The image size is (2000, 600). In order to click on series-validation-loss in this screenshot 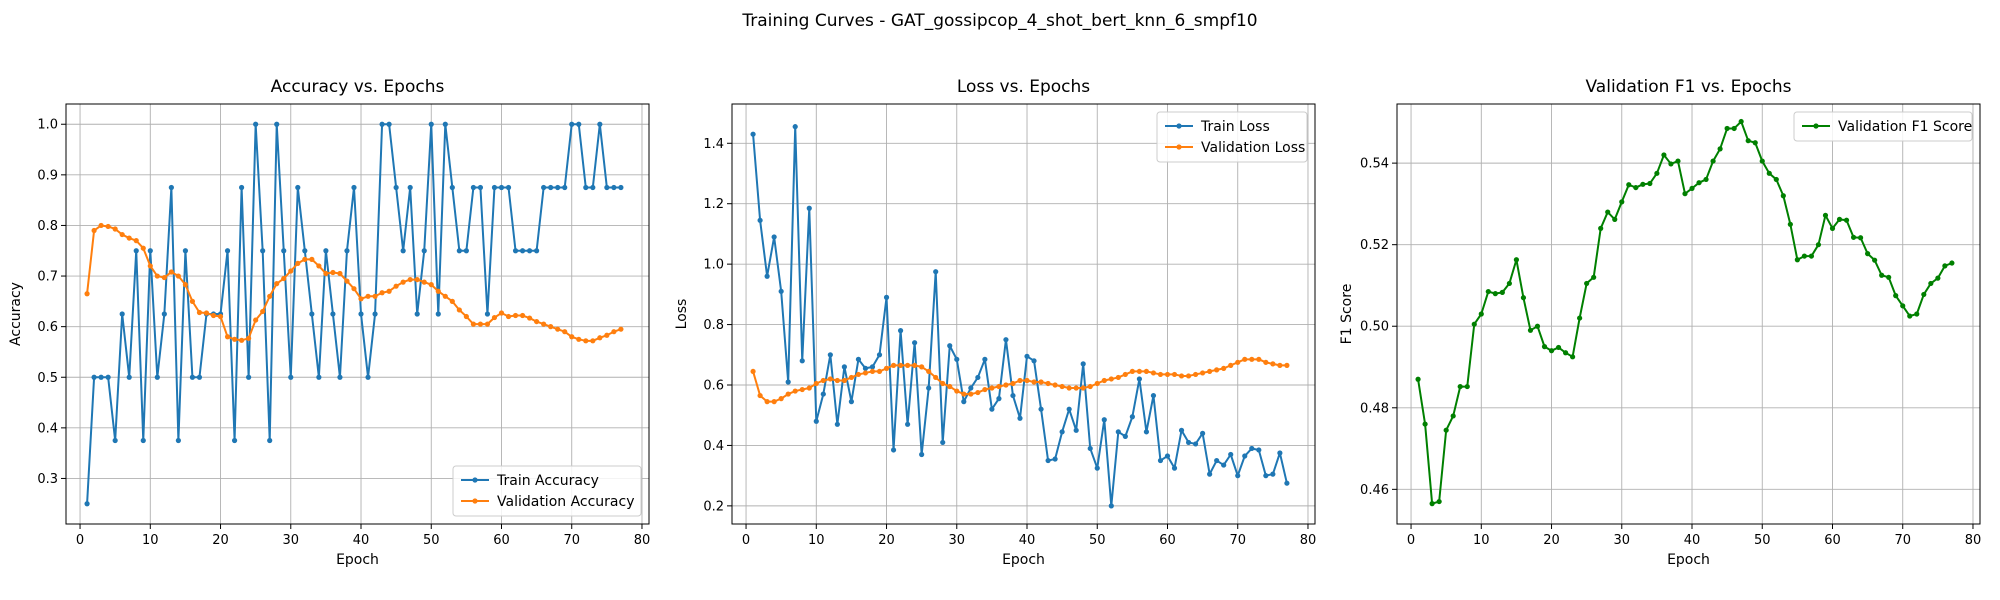, I will do `click(1020, 380)`.